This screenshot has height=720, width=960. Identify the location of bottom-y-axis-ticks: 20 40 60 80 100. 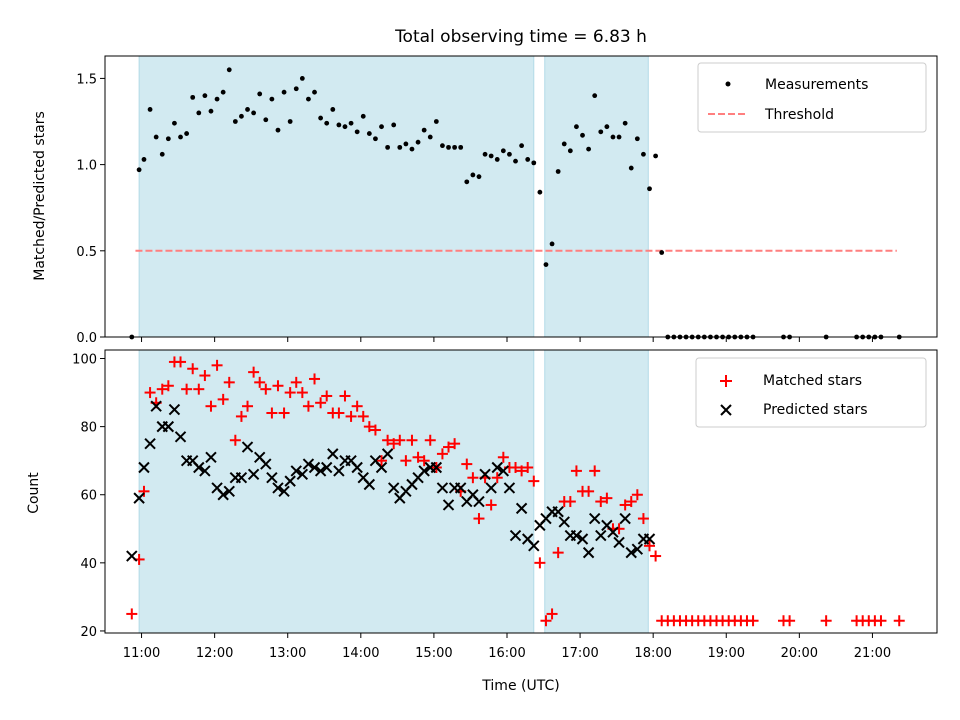
(88, 496).